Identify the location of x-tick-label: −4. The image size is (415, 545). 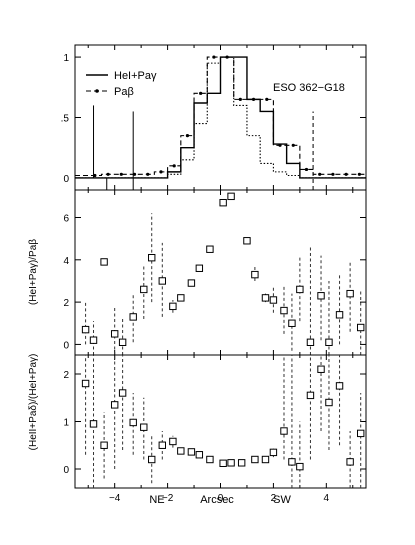
(115, 498).